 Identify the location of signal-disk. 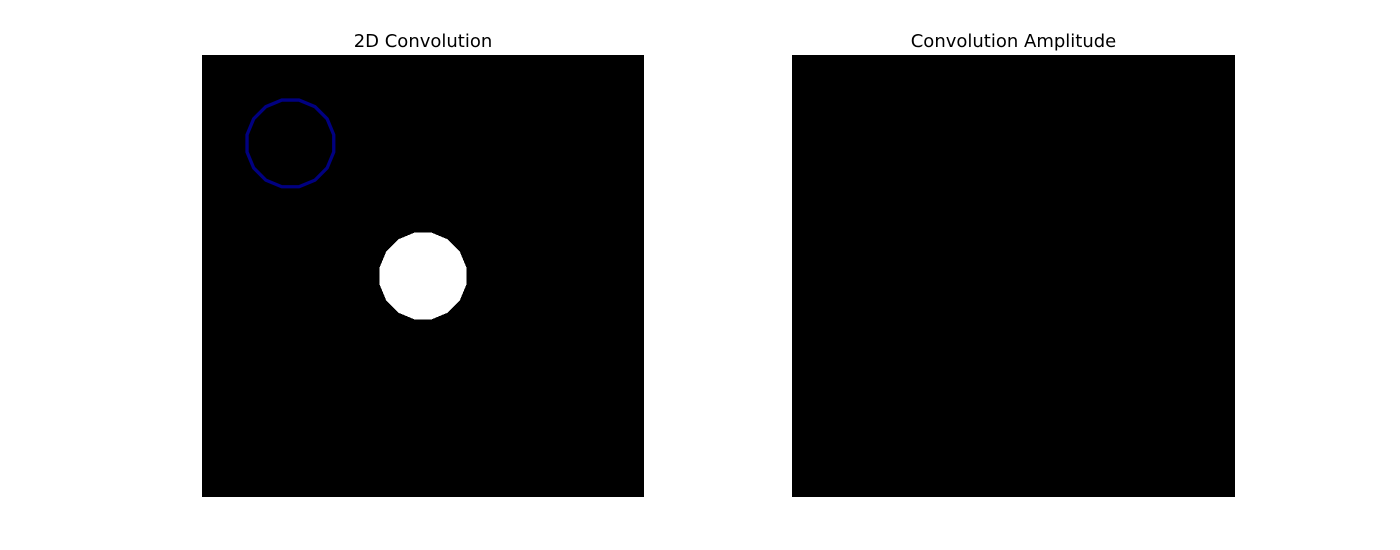
(423, 276).